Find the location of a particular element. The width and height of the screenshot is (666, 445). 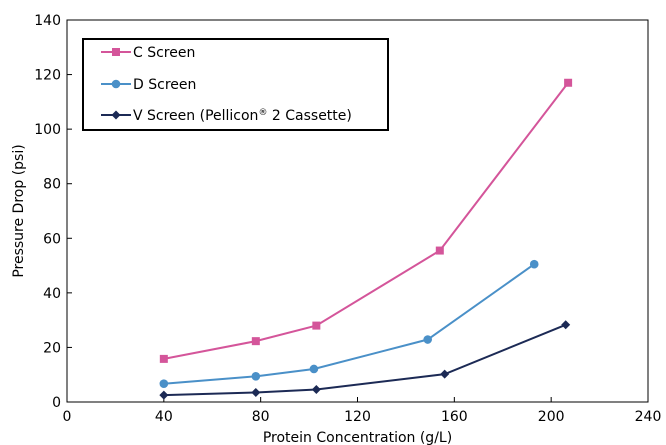

y-axis-ticks: 0 20 40 60 80 100 120 140 is located at coordinates (53, 212).